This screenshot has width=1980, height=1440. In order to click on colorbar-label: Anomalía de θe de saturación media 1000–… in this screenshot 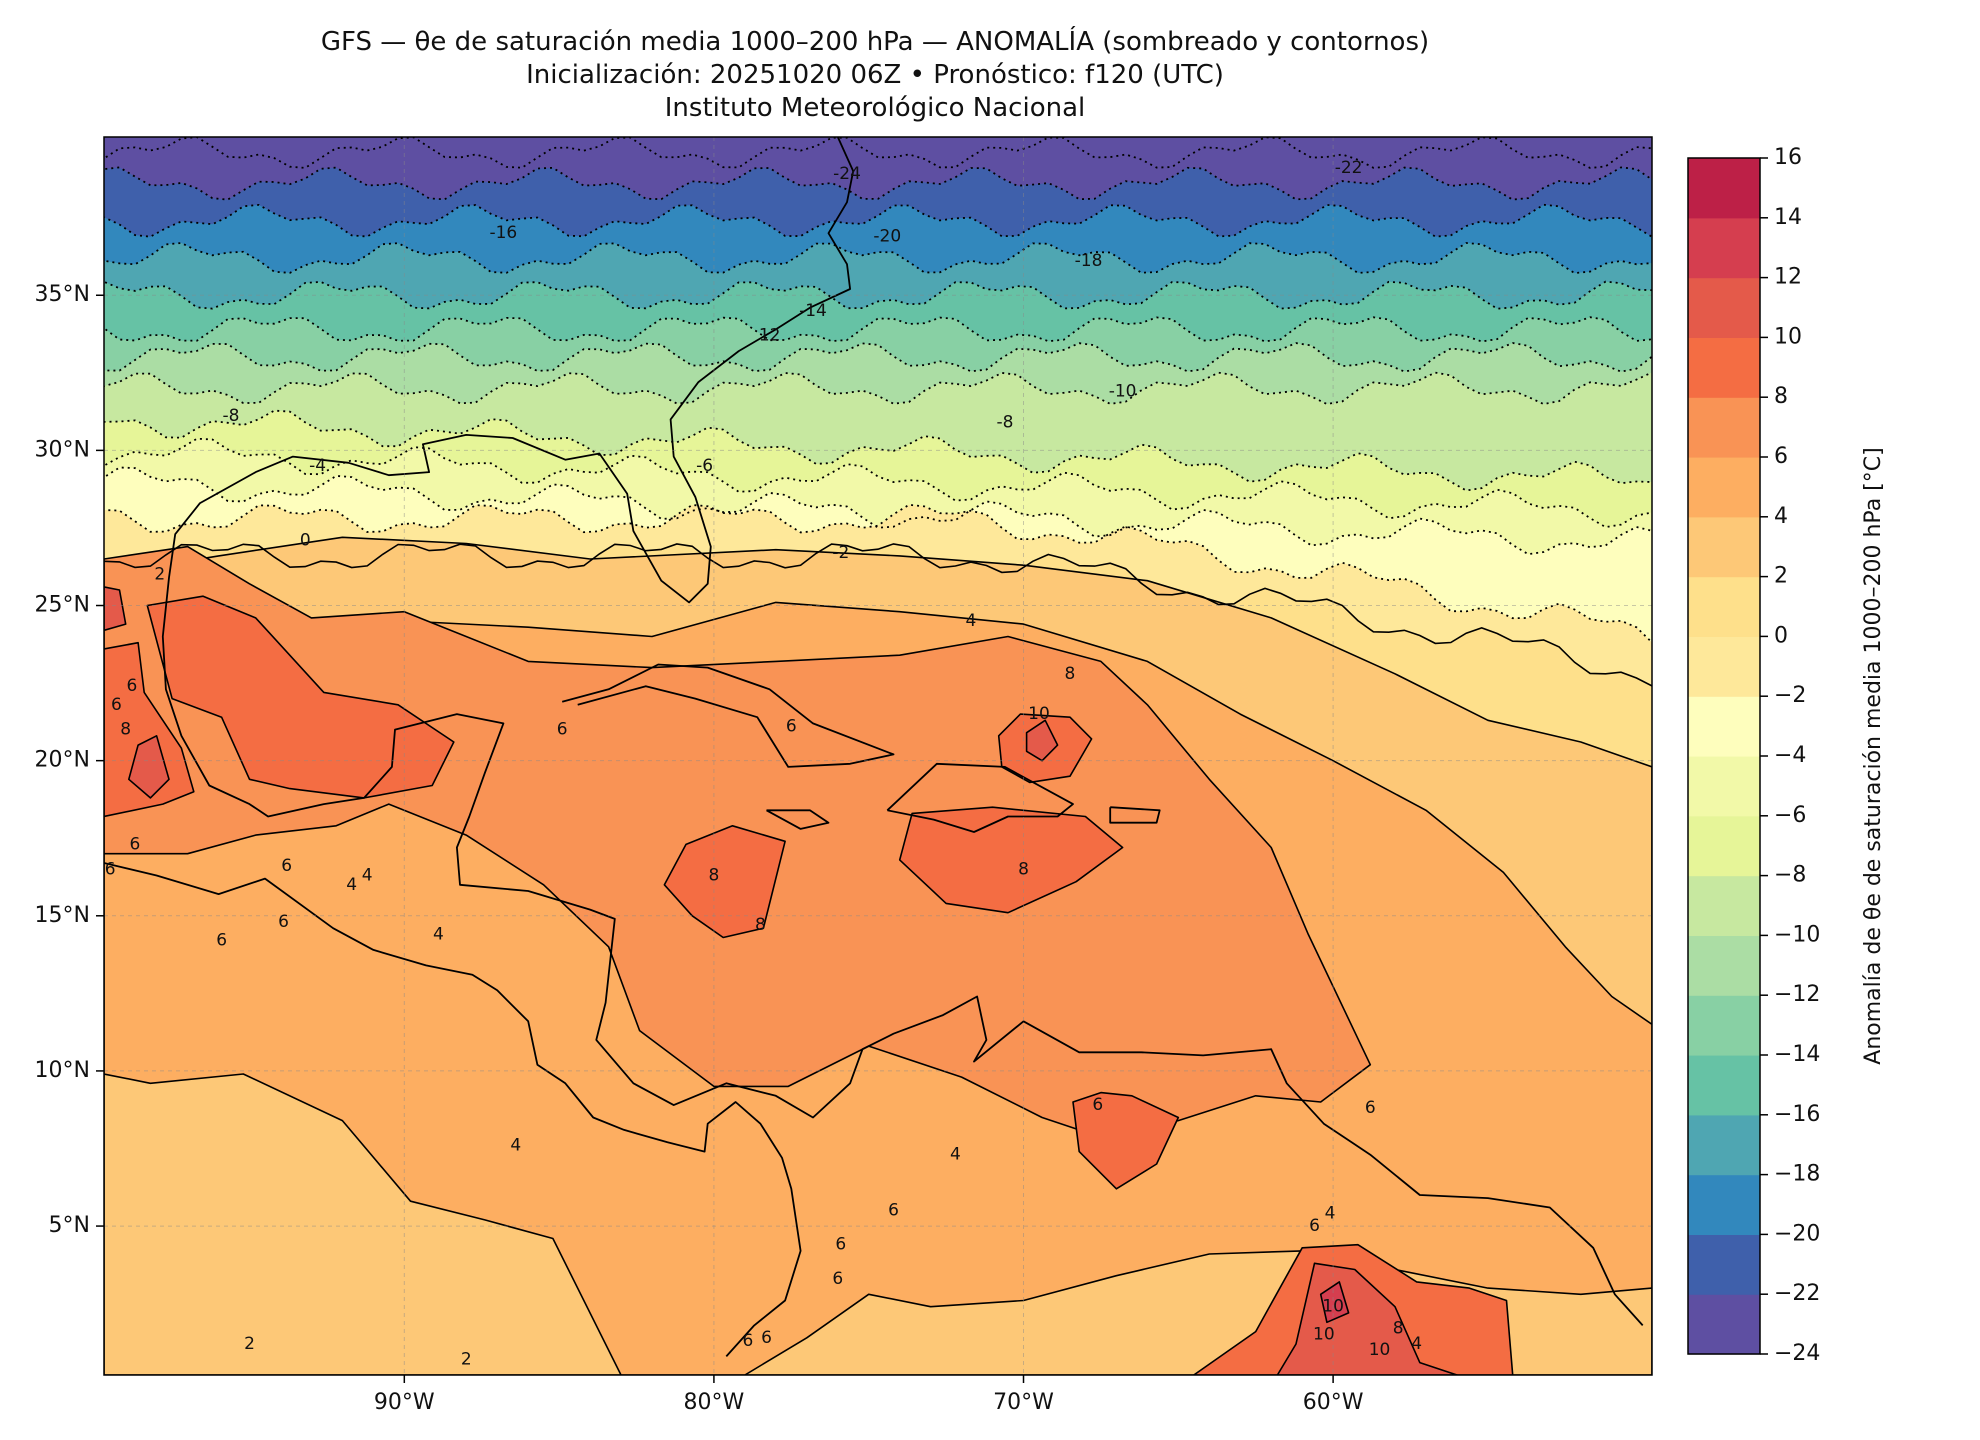, I will do `click(1873, 755)`.